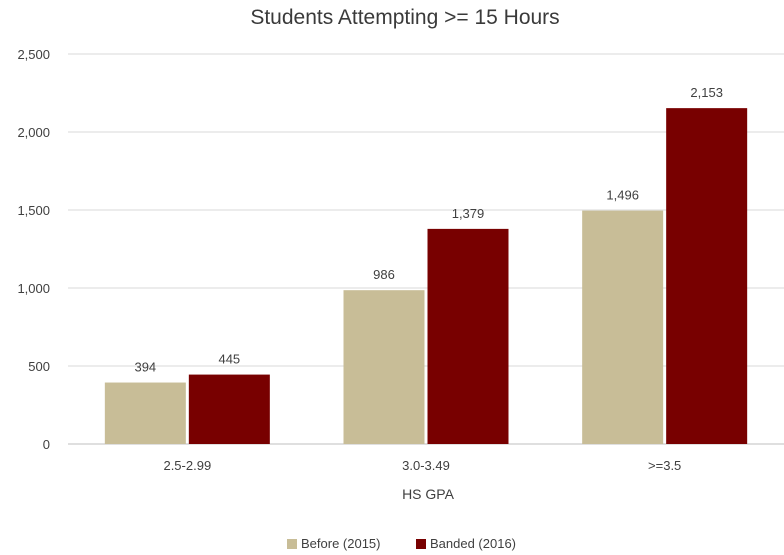 Image resolution: width=784 pixels, height=555 pixels. I want to click on legend-label: Before (2015), so click(341, 543).